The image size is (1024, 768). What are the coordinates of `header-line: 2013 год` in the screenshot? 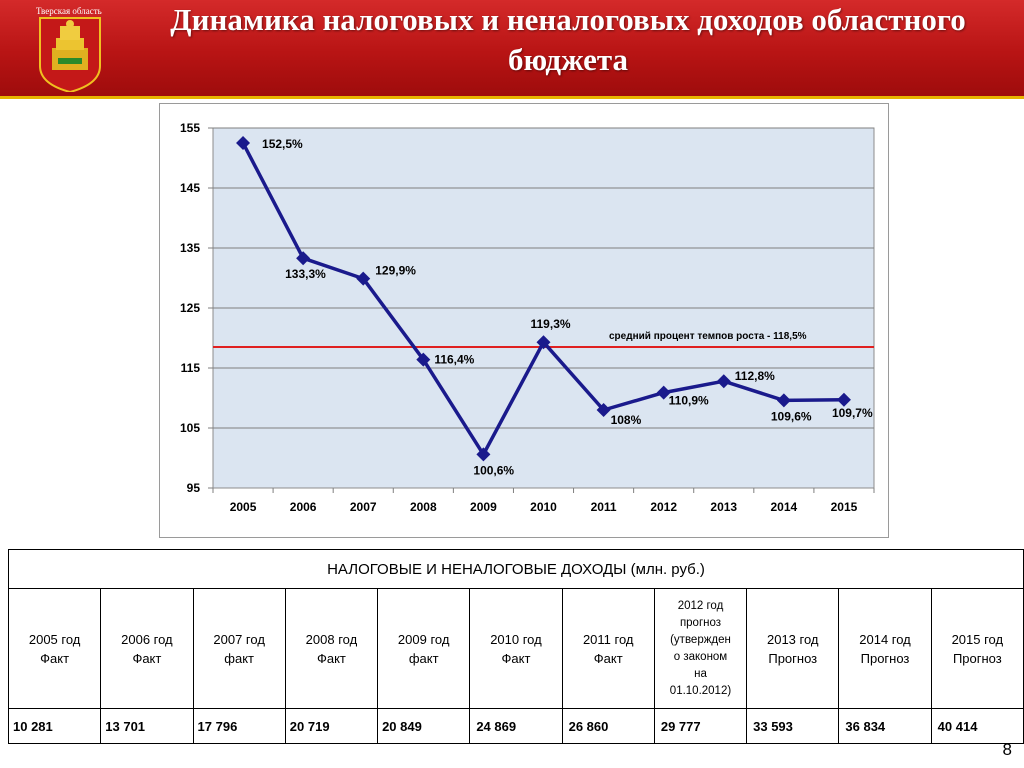 It's located at (792, 639).